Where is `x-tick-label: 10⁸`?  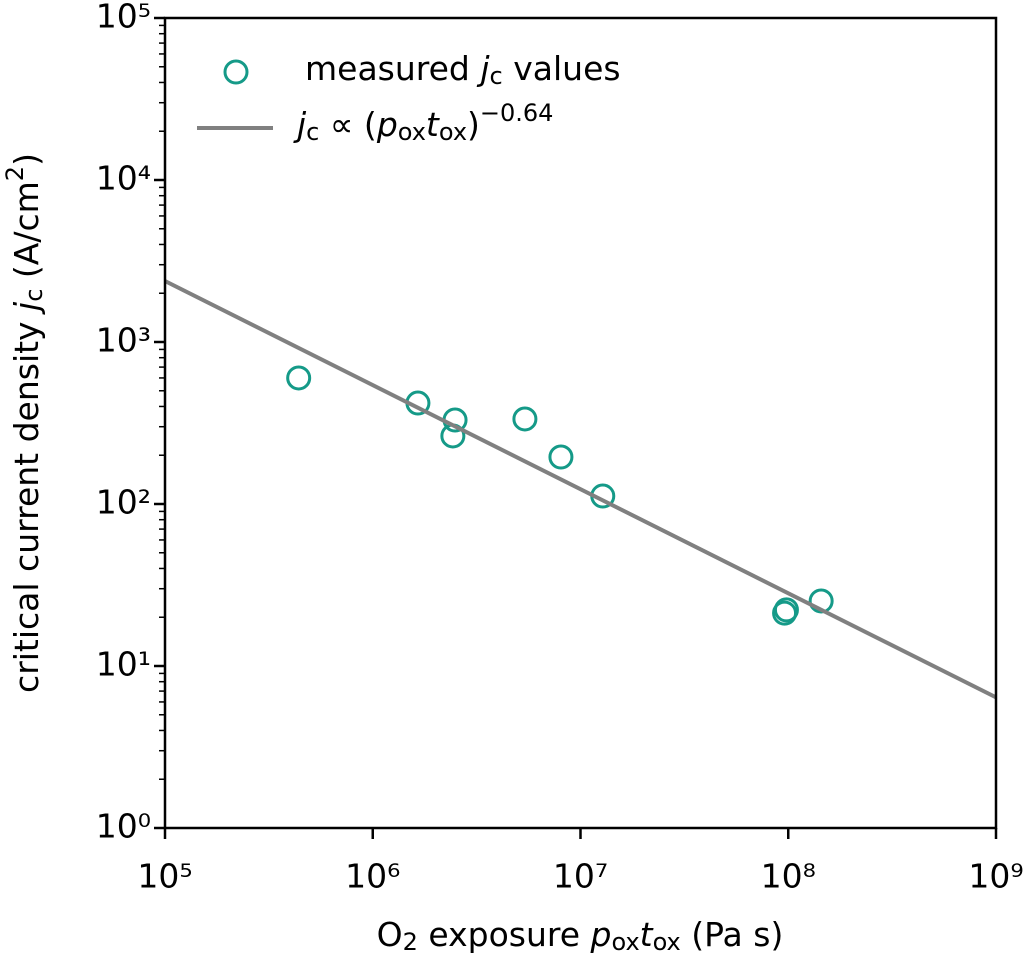 x-tick-label: 10⁸ is located at coordinates (788, 876).